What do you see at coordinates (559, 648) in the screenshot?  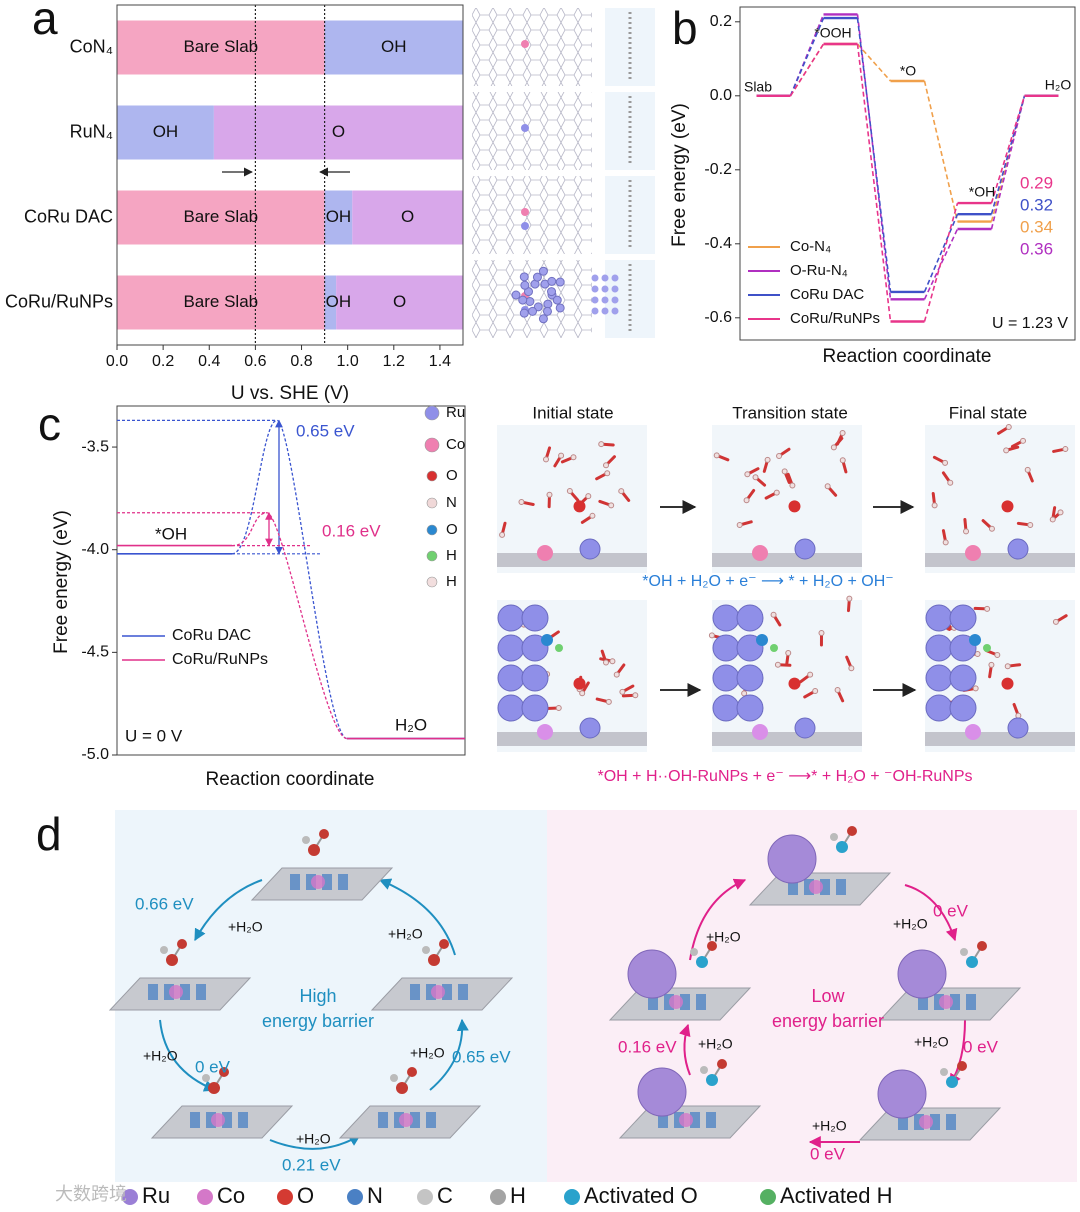 I see `activated-h` at bounding box center [559, 648].